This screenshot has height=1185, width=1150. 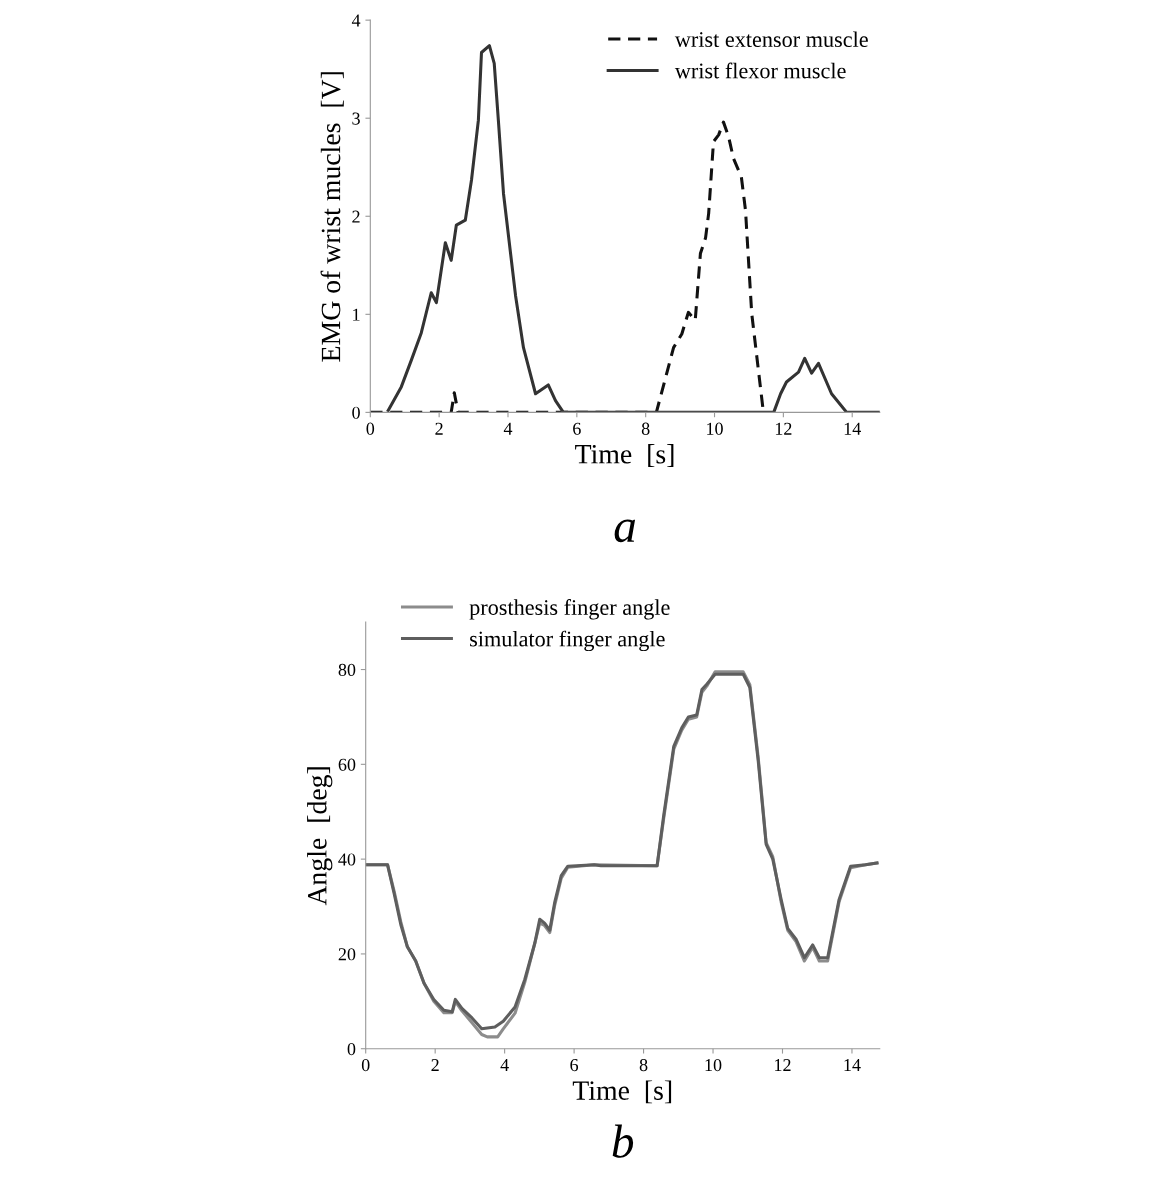 I want to click on y-tick-label: 3, so click(x=356, y=118).